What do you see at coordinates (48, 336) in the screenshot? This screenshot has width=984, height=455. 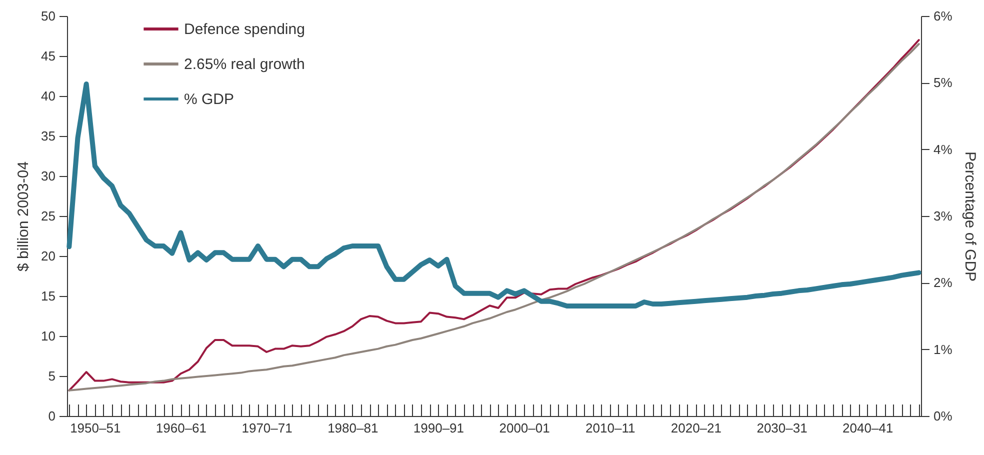 I see `y-tick-label: 10` at bounding box center [48, 336].